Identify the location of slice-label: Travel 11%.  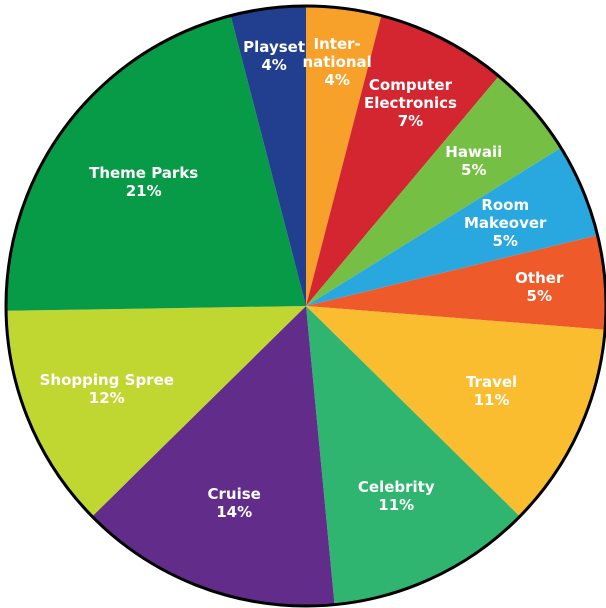
(491, 391).